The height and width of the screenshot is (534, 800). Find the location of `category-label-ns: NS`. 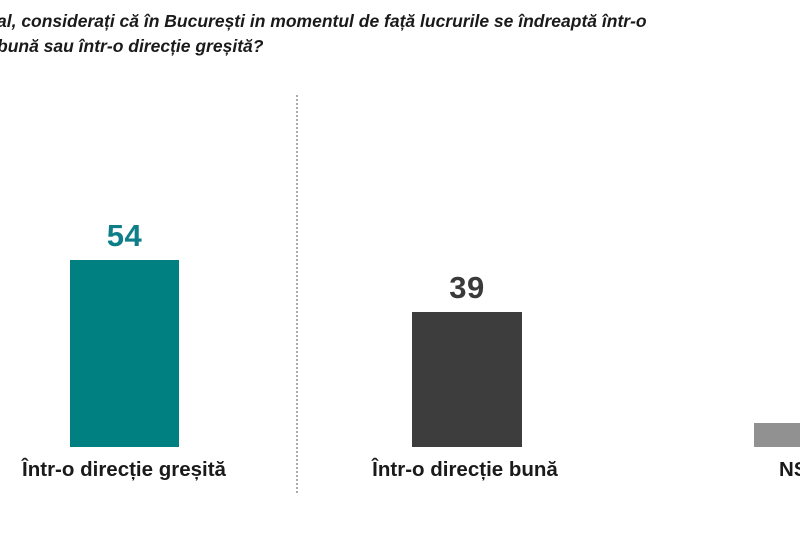

category-label-ns: NS is located at coordinates (789, 469).